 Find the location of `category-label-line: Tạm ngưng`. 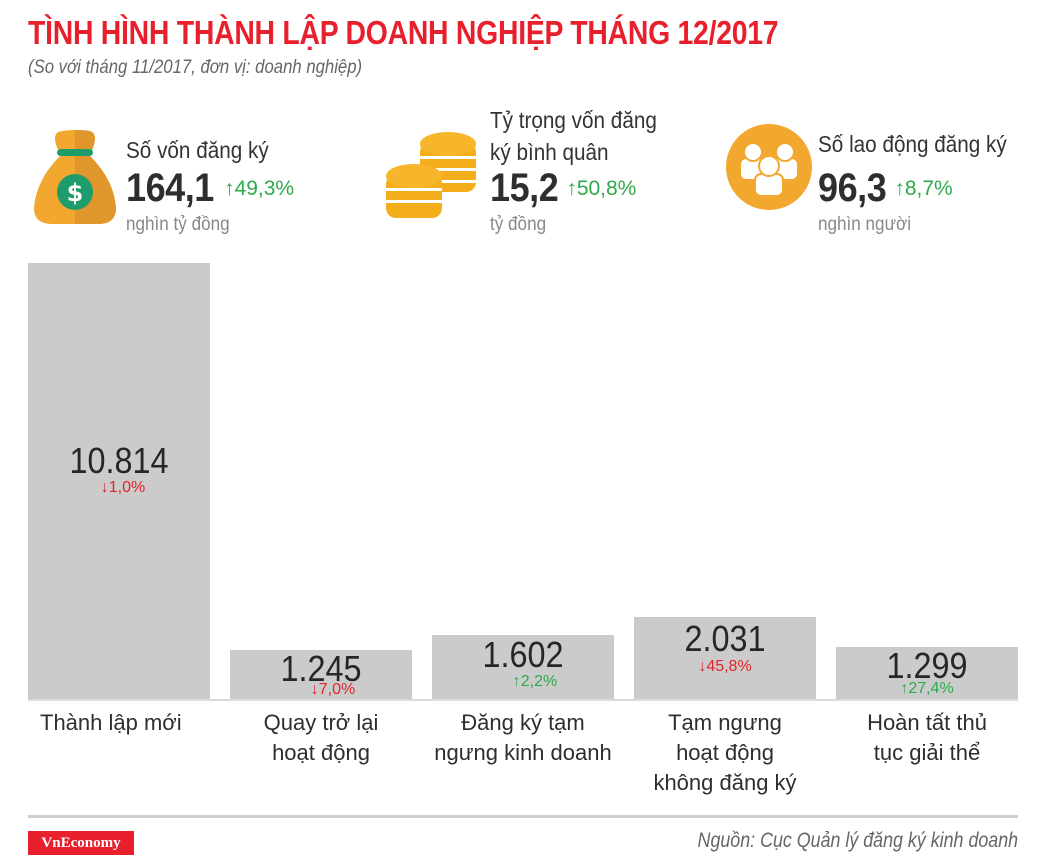

category-label-line: Tạm ngưng is located at coordinates (725, 722).